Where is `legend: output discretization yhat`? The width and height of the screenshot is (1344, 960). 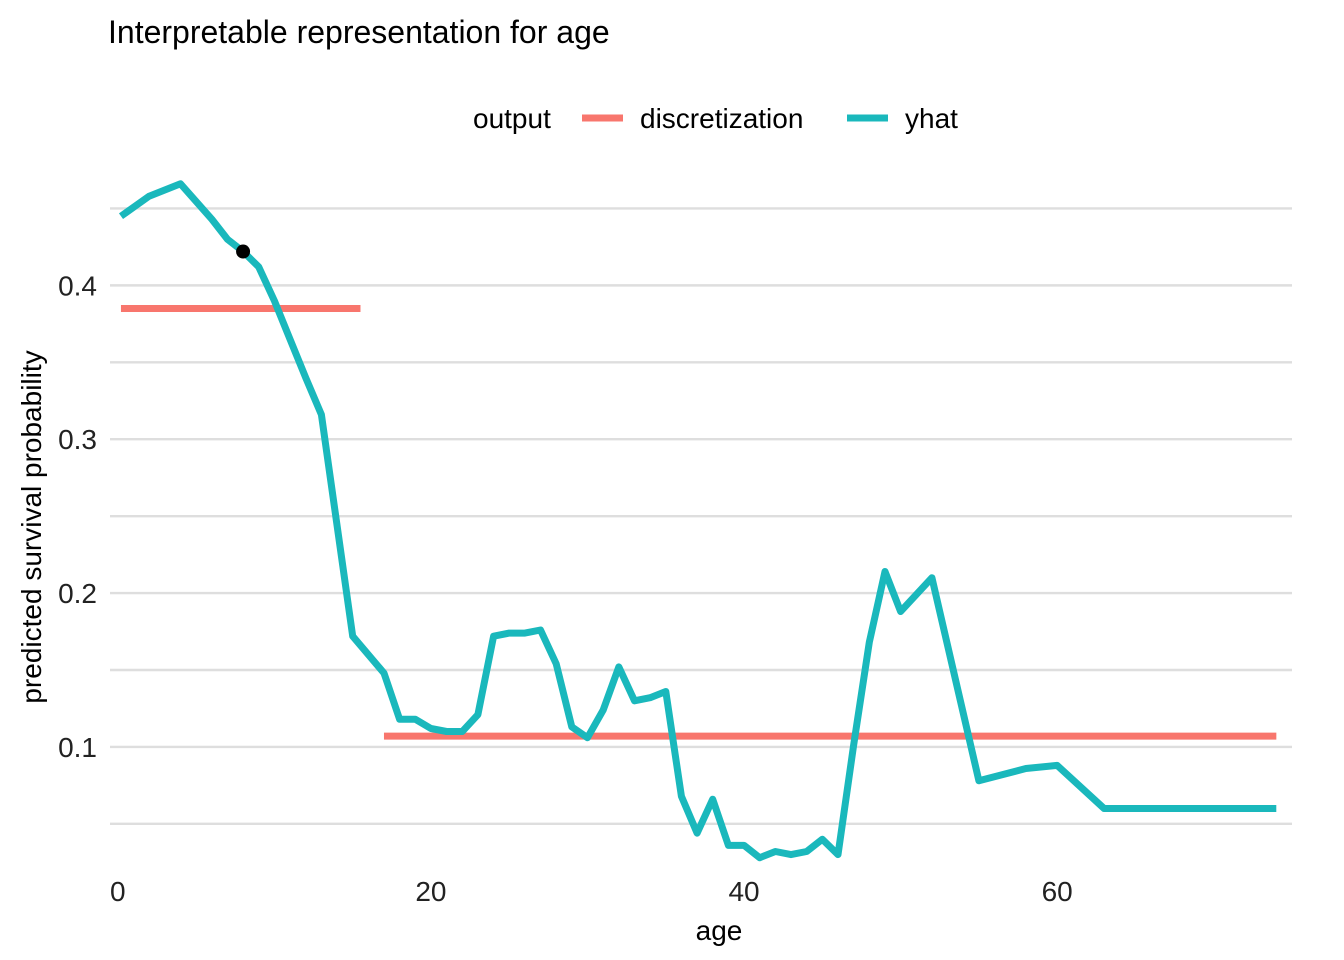
legend: output discretization yhat is located at coordinates (715, 118).